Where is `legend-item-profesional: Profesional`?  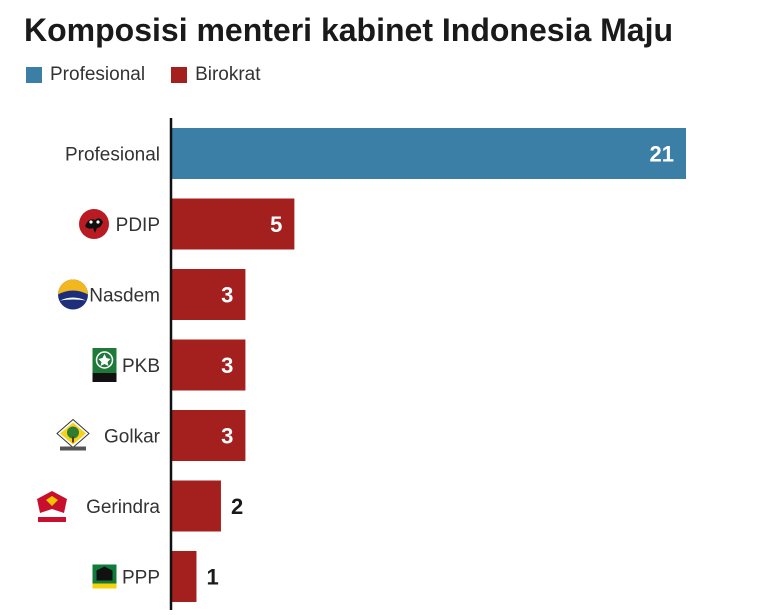 legend-item-profesional: Profesional is located at coordinates (85, 75).